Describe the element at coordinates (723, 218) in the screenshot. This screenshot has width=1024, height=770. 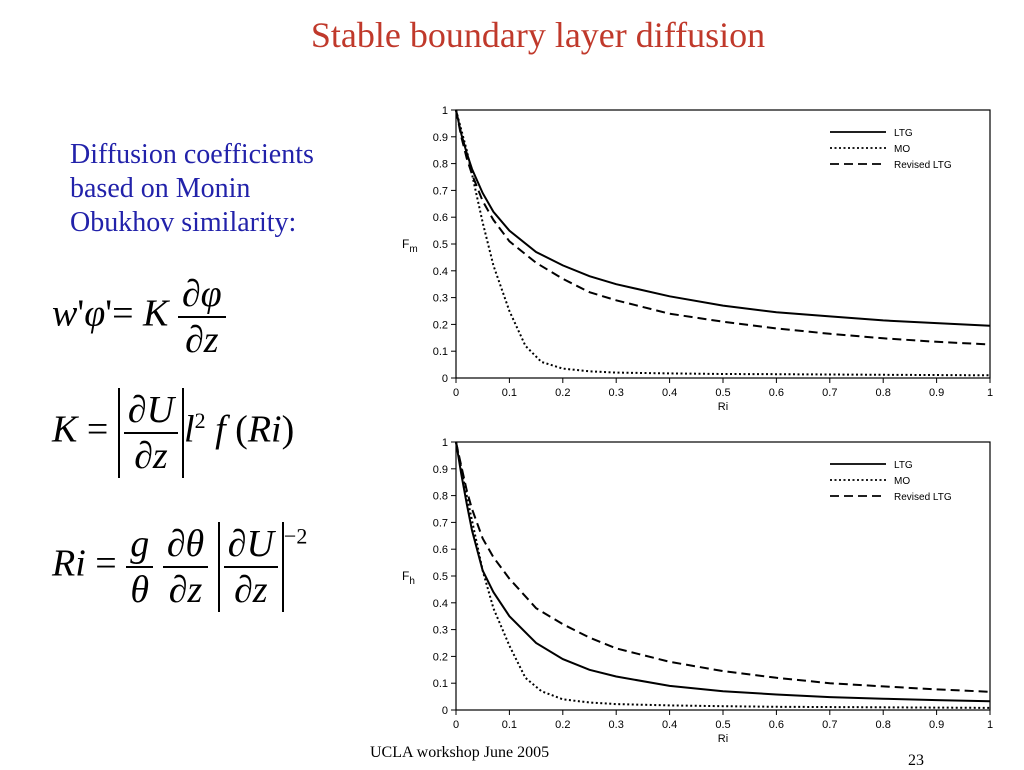
I see `series-line-ltg` at that location.